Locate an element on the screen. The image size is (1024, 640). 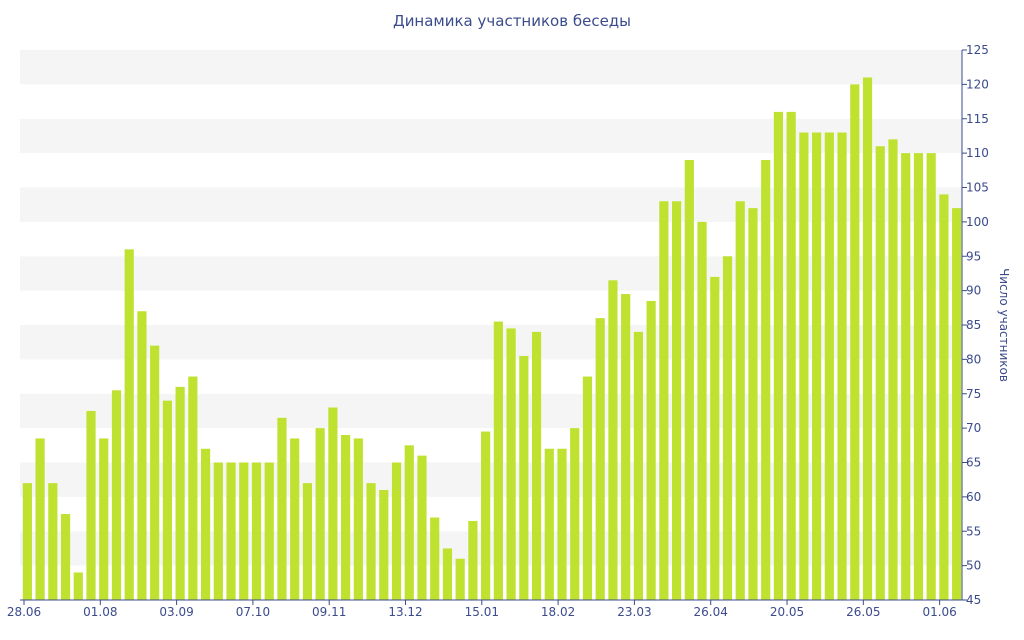
y-tick-label: 45 is located at coordinates (973, 600).